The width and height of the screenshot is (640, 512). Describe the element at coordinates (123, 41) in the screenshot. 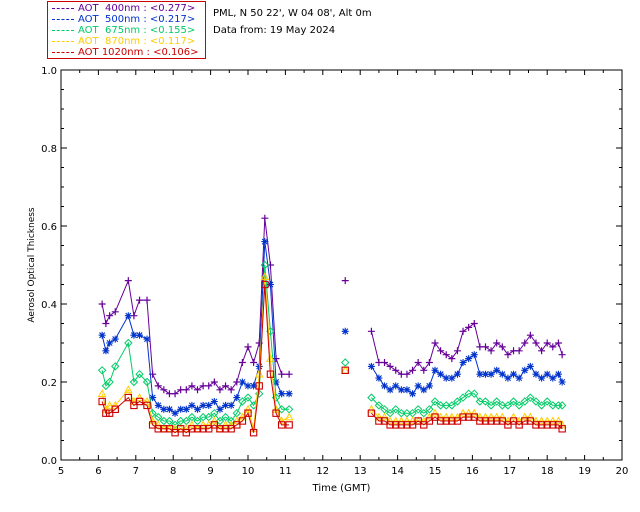

I see `legend-entry: AOT 870nm : <0.117>` at that location.